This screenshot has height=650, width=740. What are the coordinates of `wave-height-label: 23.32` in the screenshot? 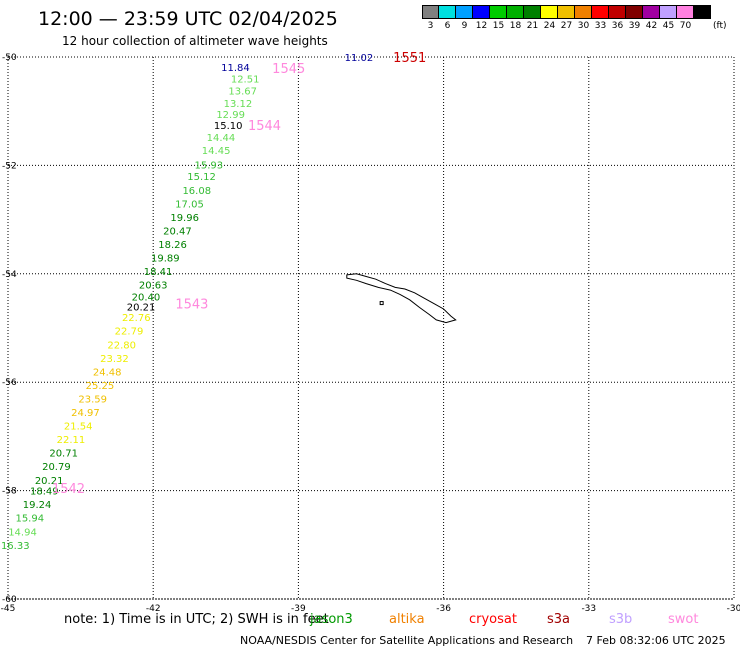 It's located at (114, 359).